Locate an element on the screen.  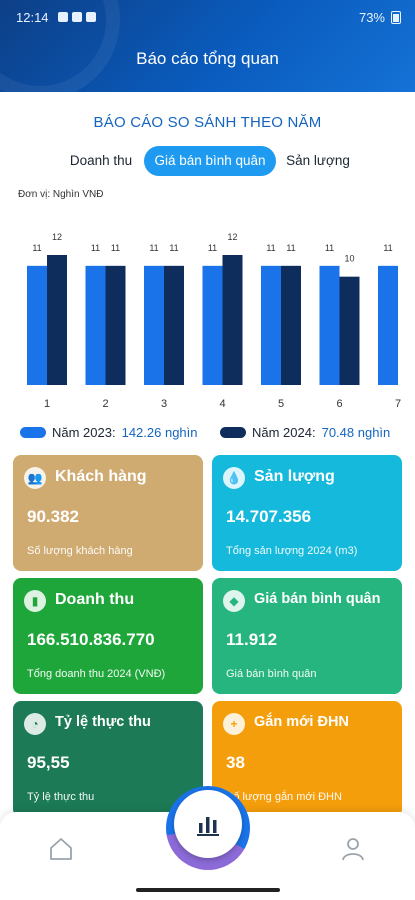
bar-chart-icon: ▮ is located at coordinates (35, 601).